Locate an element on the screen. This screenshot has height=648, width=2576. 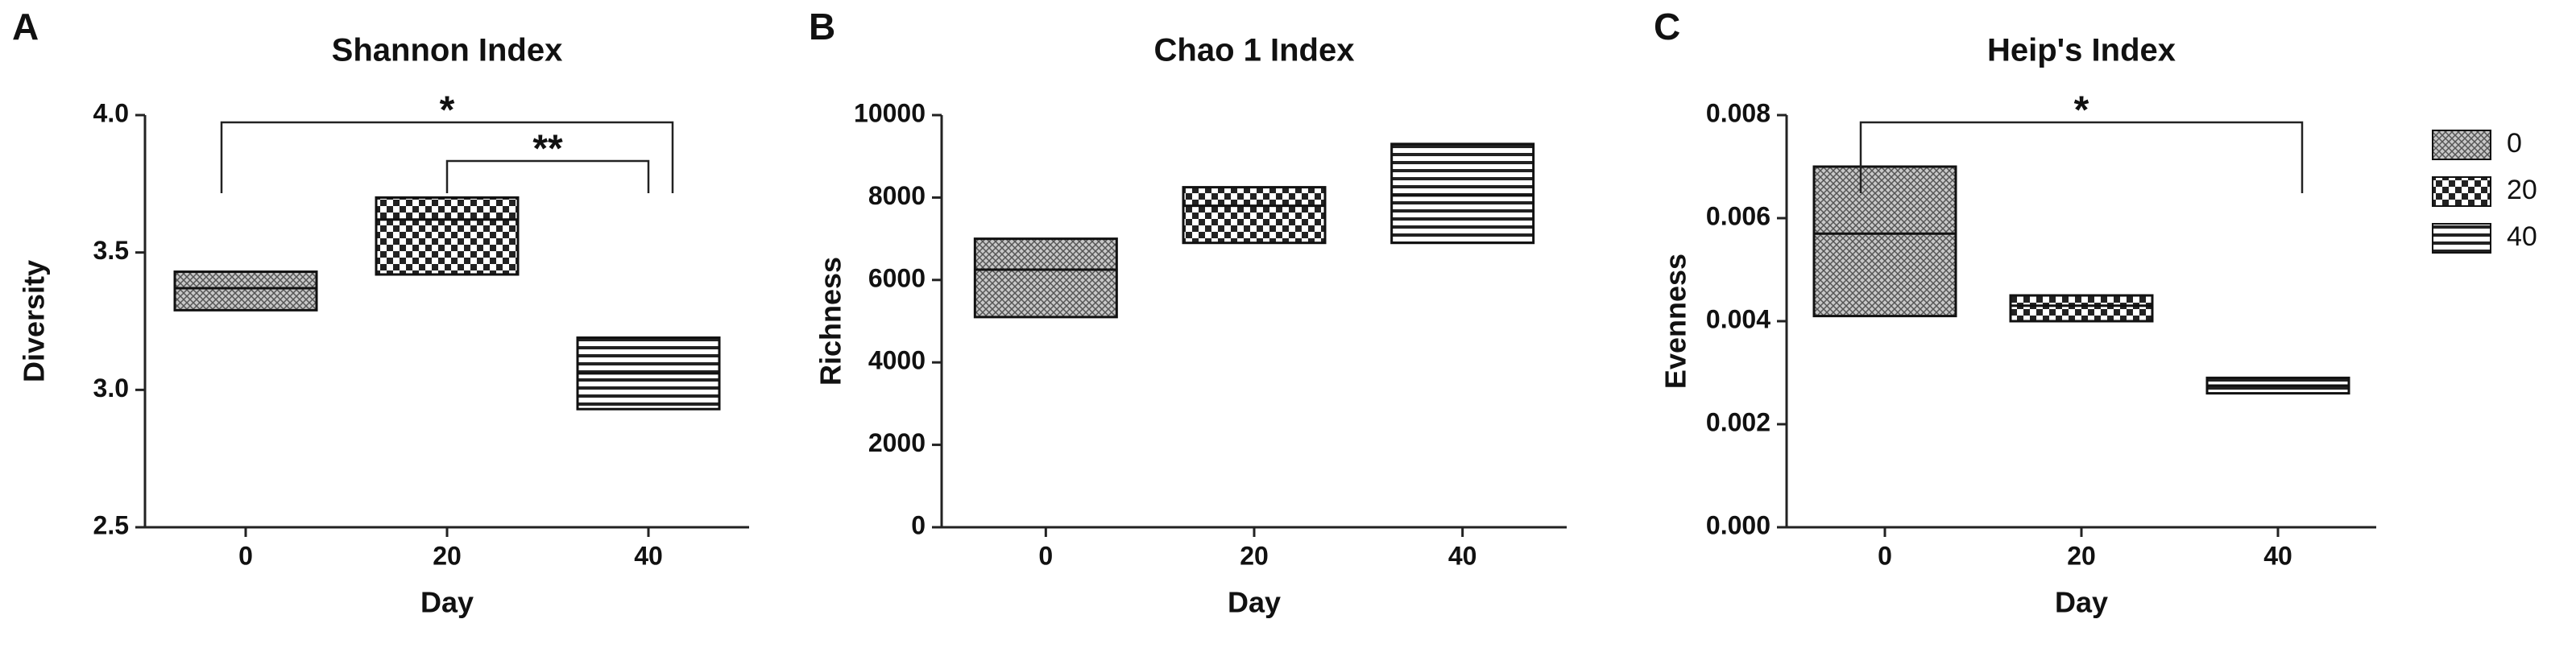
y-axis-label: Richness is located at coordinates (830, 322).